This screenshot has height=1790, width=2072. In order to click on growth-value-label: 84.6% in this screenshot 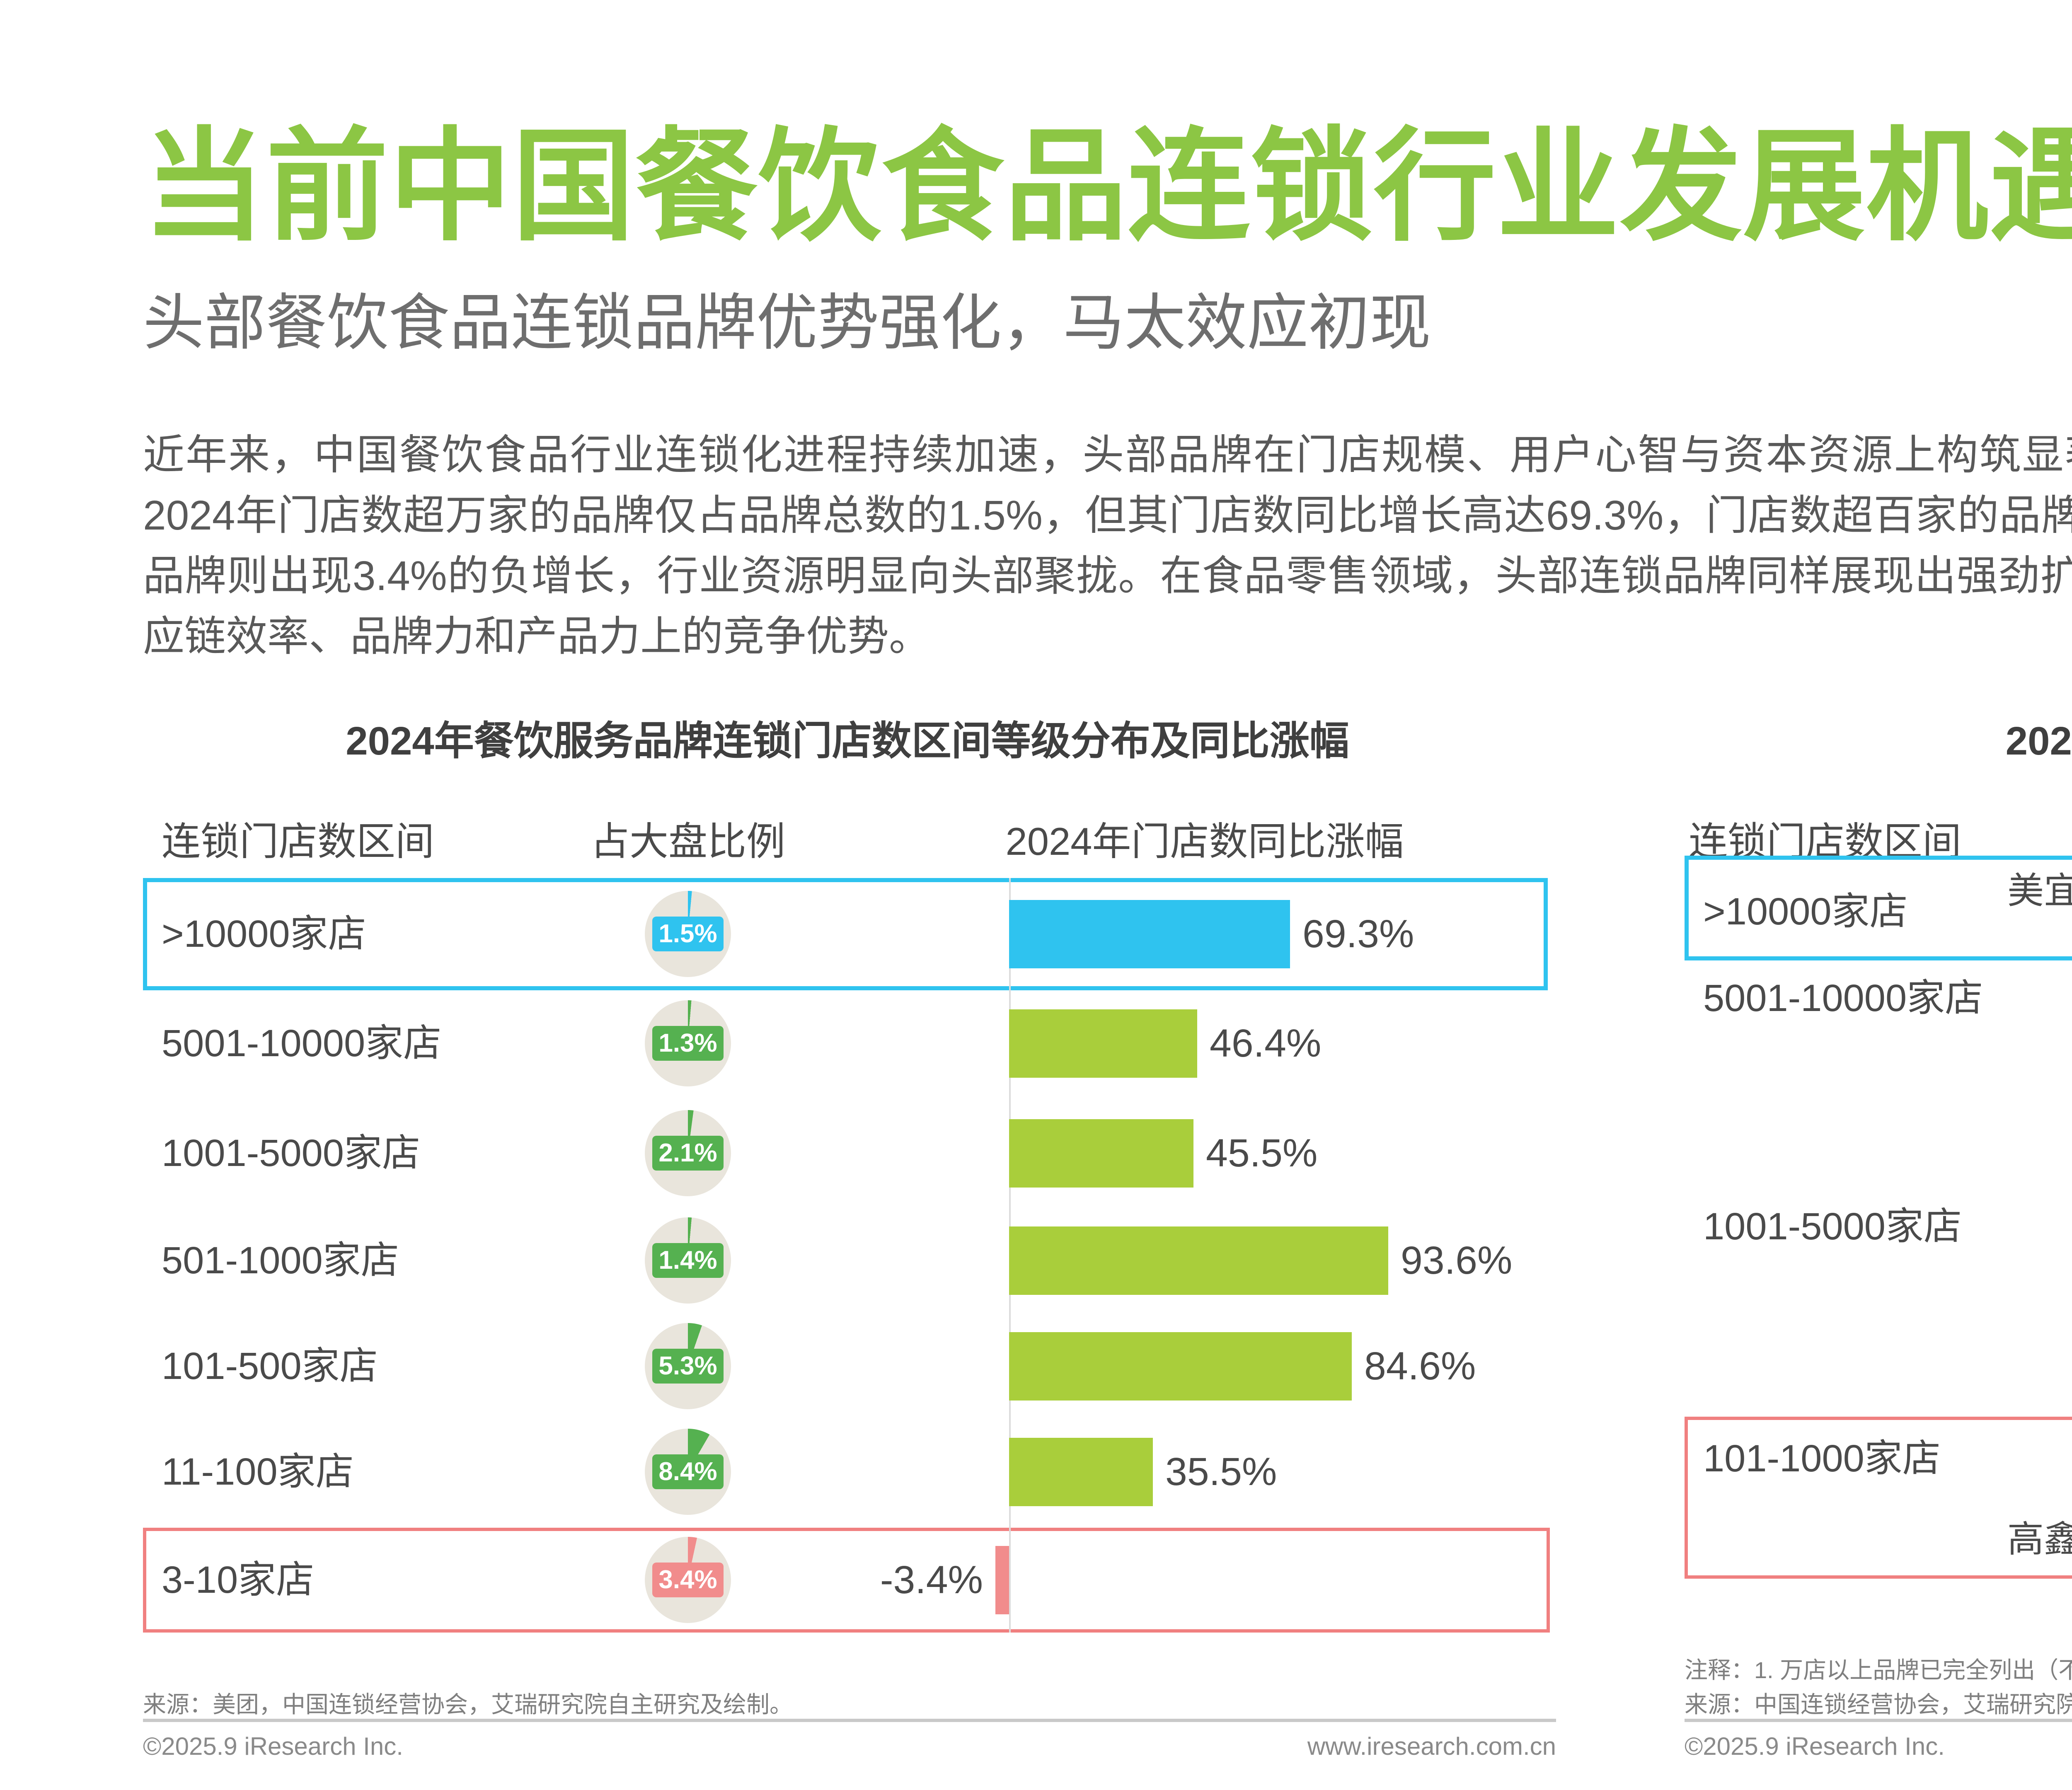, I will do `click(1420, 1366)`.